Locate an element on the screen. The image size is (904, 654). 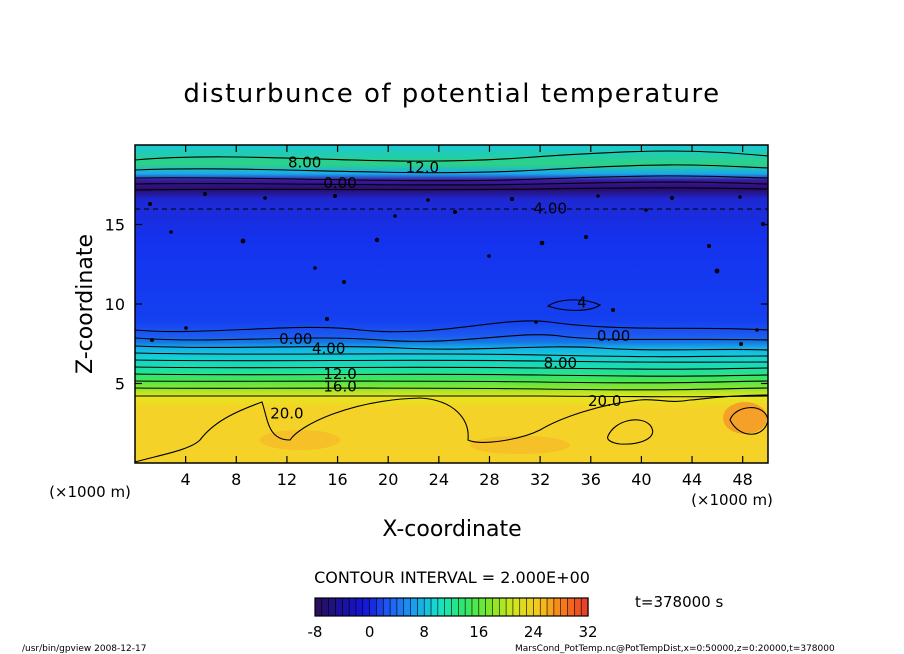
x-tick-label: 48 is located at coordinates (743, 479).